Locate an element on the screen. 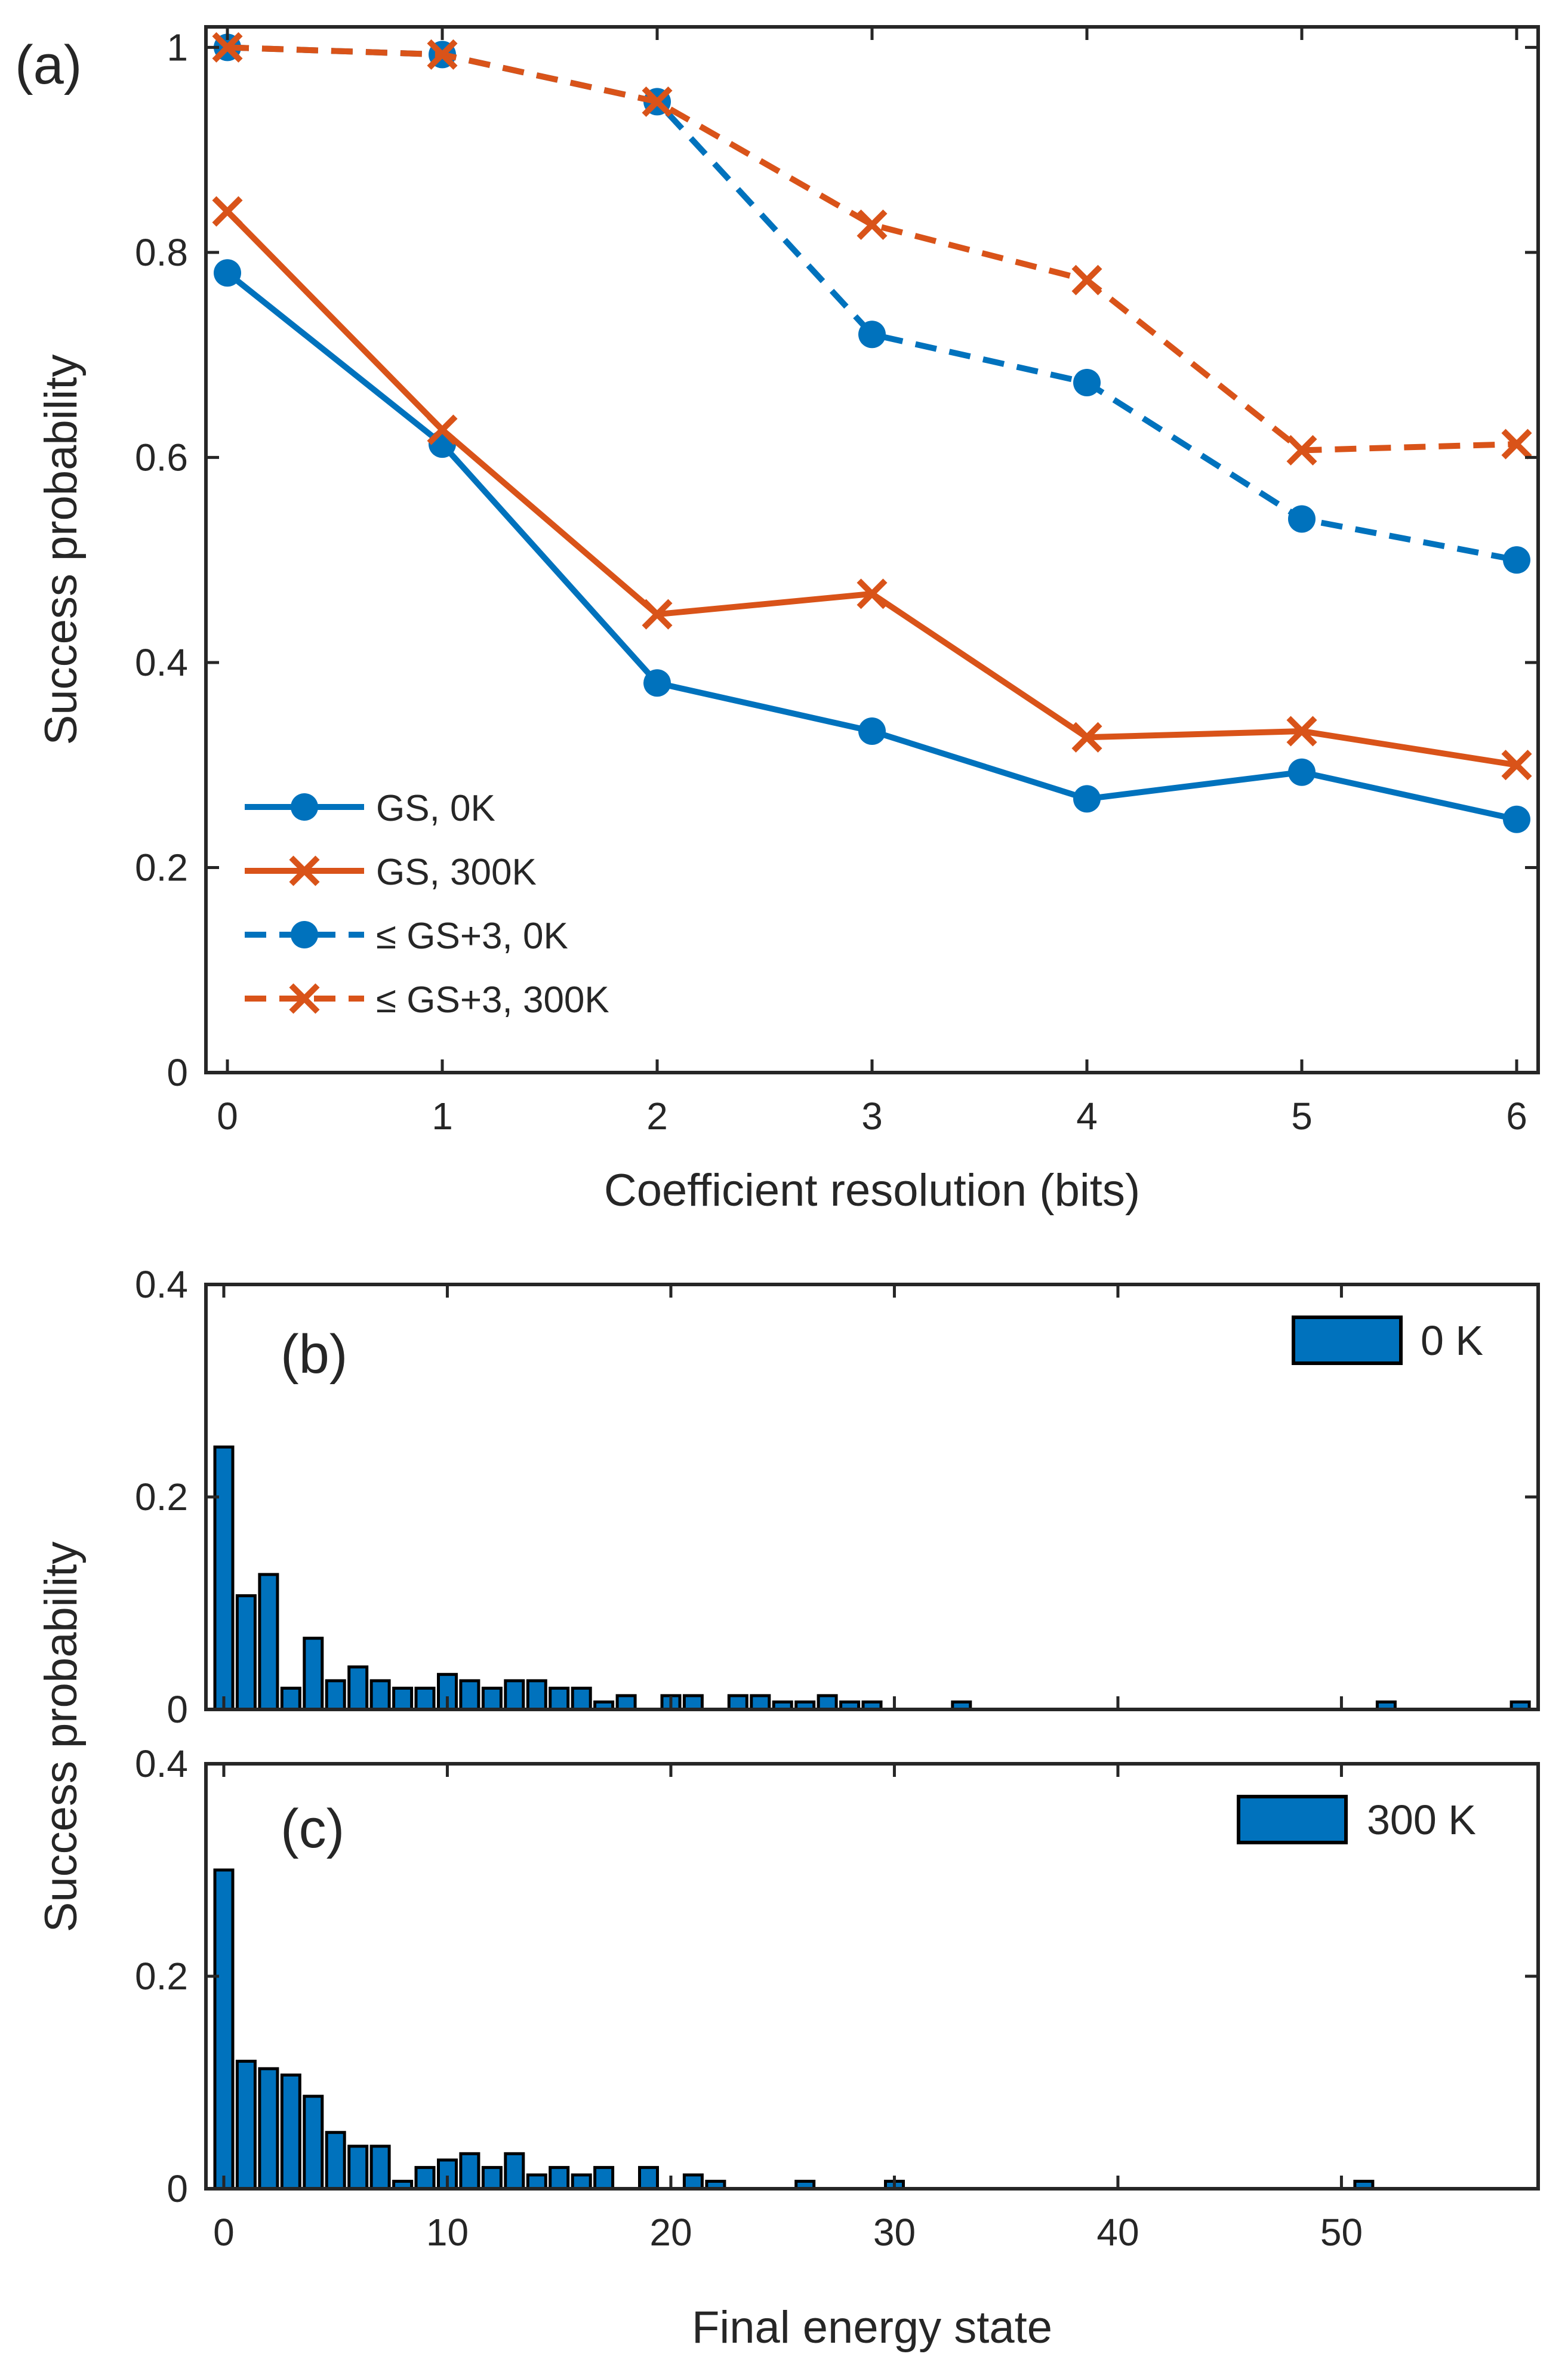  panel-c-plot-area is located at coordinates (794, 2029).